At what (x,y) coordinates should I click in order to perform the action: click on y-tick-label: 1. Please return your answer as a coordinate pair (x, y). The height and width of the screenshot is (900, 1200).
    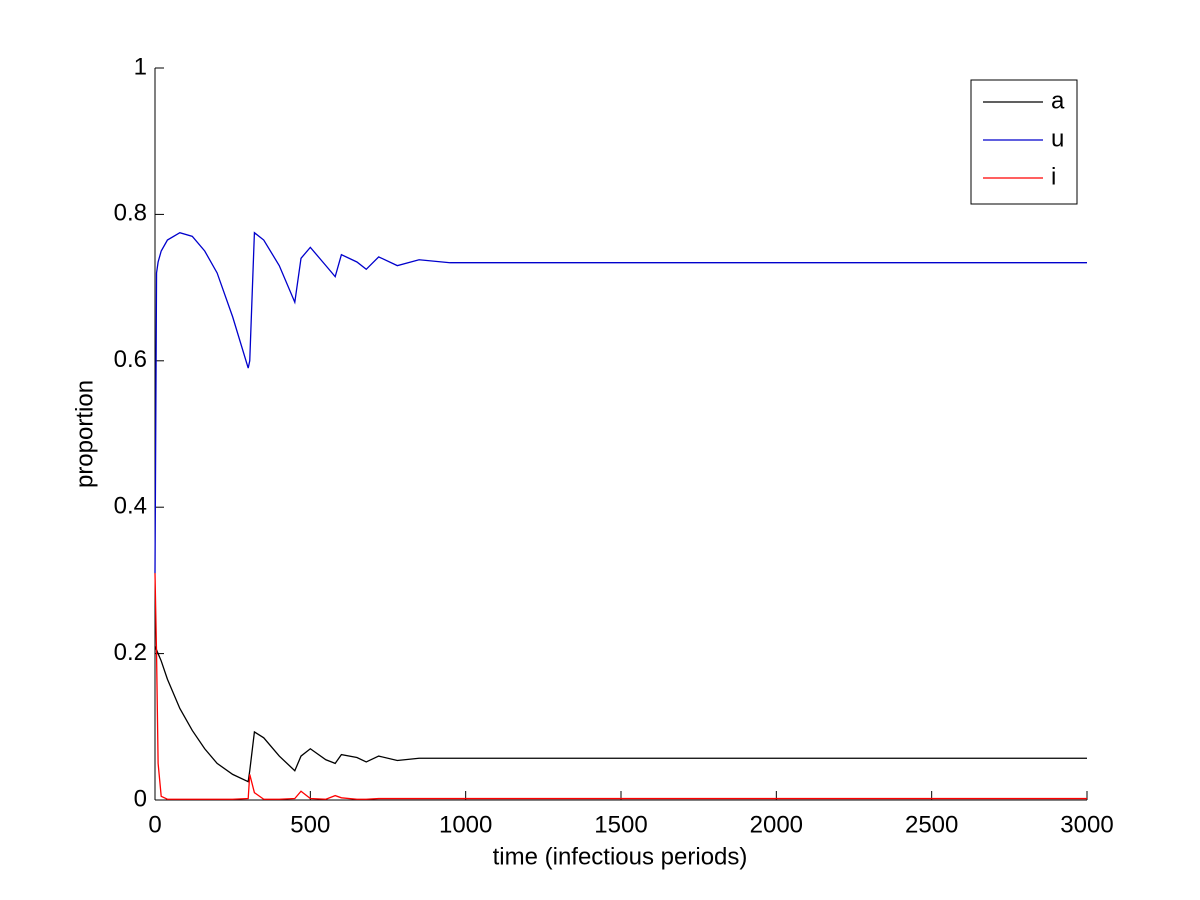
    Looking at the image, I should click on (140, 66).